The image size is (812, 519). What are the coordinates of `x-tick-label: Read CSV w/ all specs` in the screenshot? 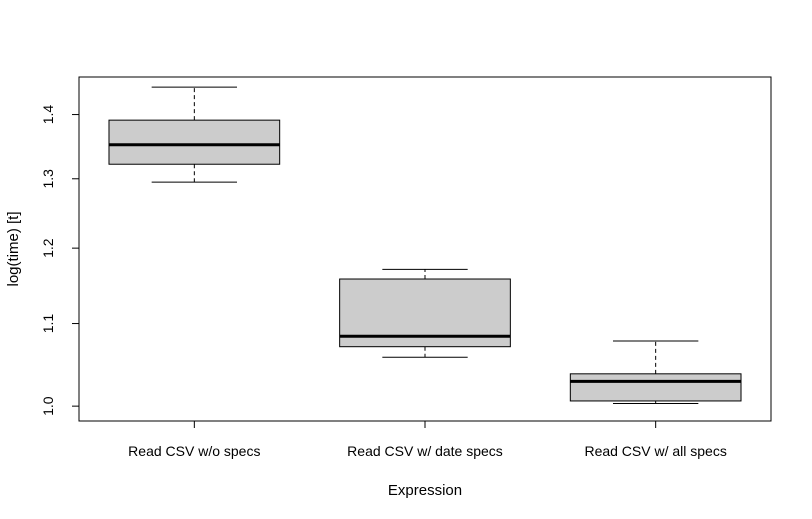 It's located at (655, 451).